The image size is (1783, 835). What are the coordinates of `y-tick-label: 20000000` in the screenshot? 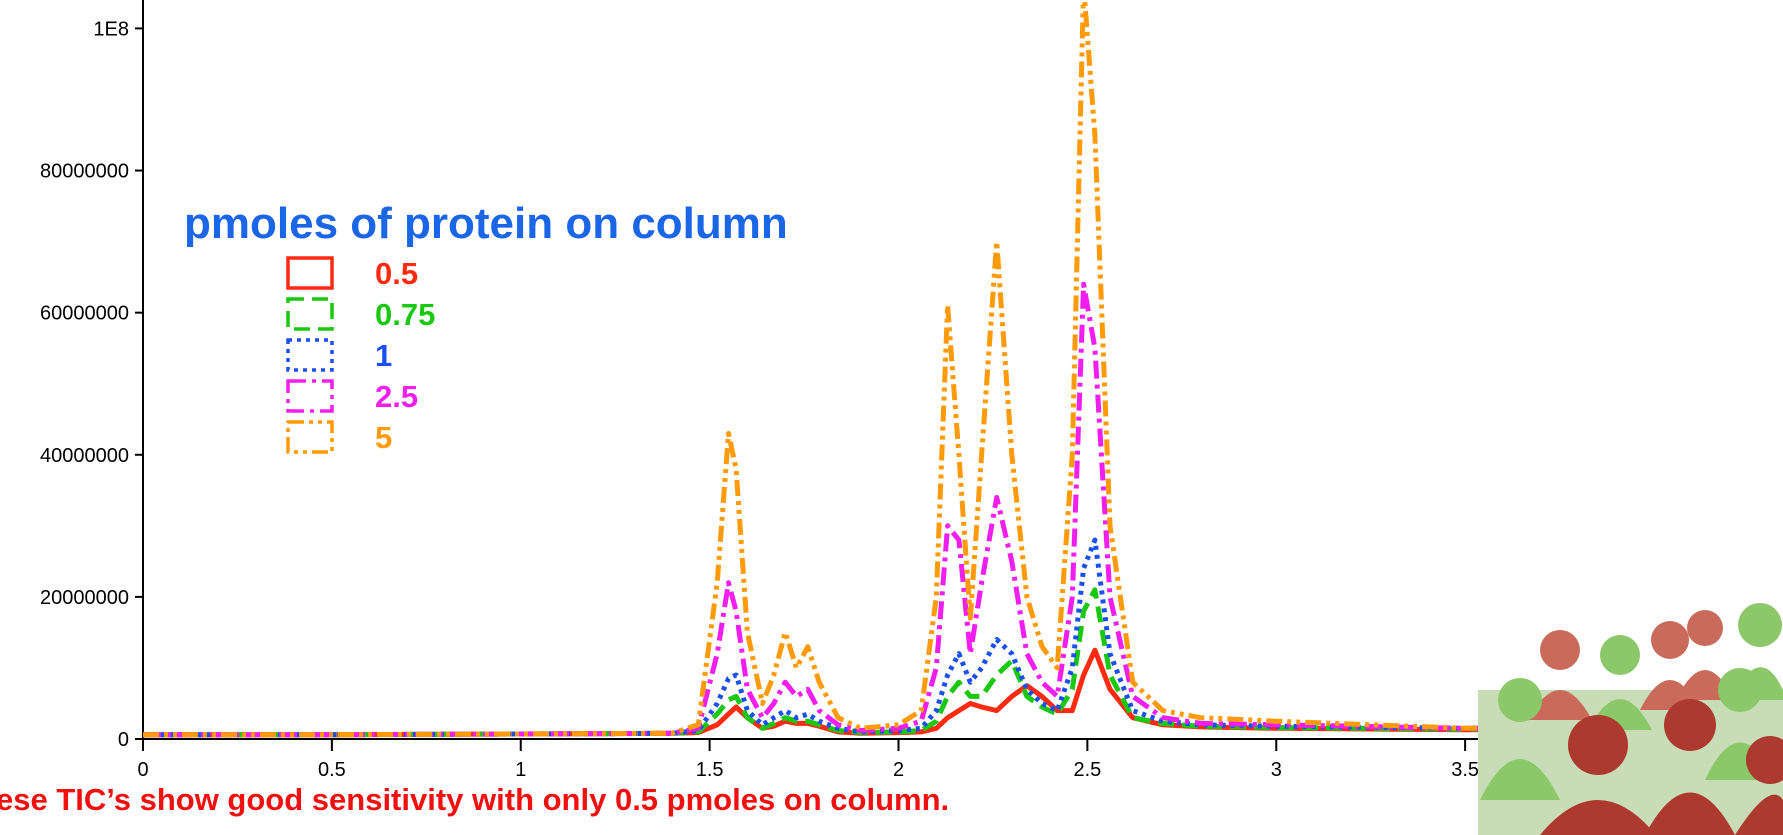 It's located at (84, 598).